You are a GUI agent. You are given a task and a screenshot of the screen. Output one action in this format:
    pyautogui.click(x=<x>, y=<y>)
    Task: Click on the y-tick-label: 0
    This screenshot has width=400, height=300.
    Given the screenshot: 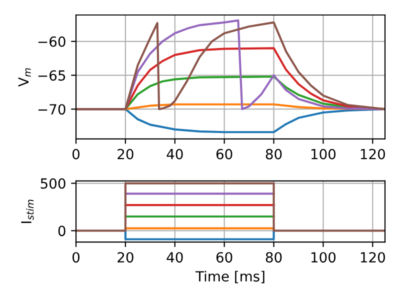 What is the action you would take?
    pyautogui.click(x=62, y=231)
    